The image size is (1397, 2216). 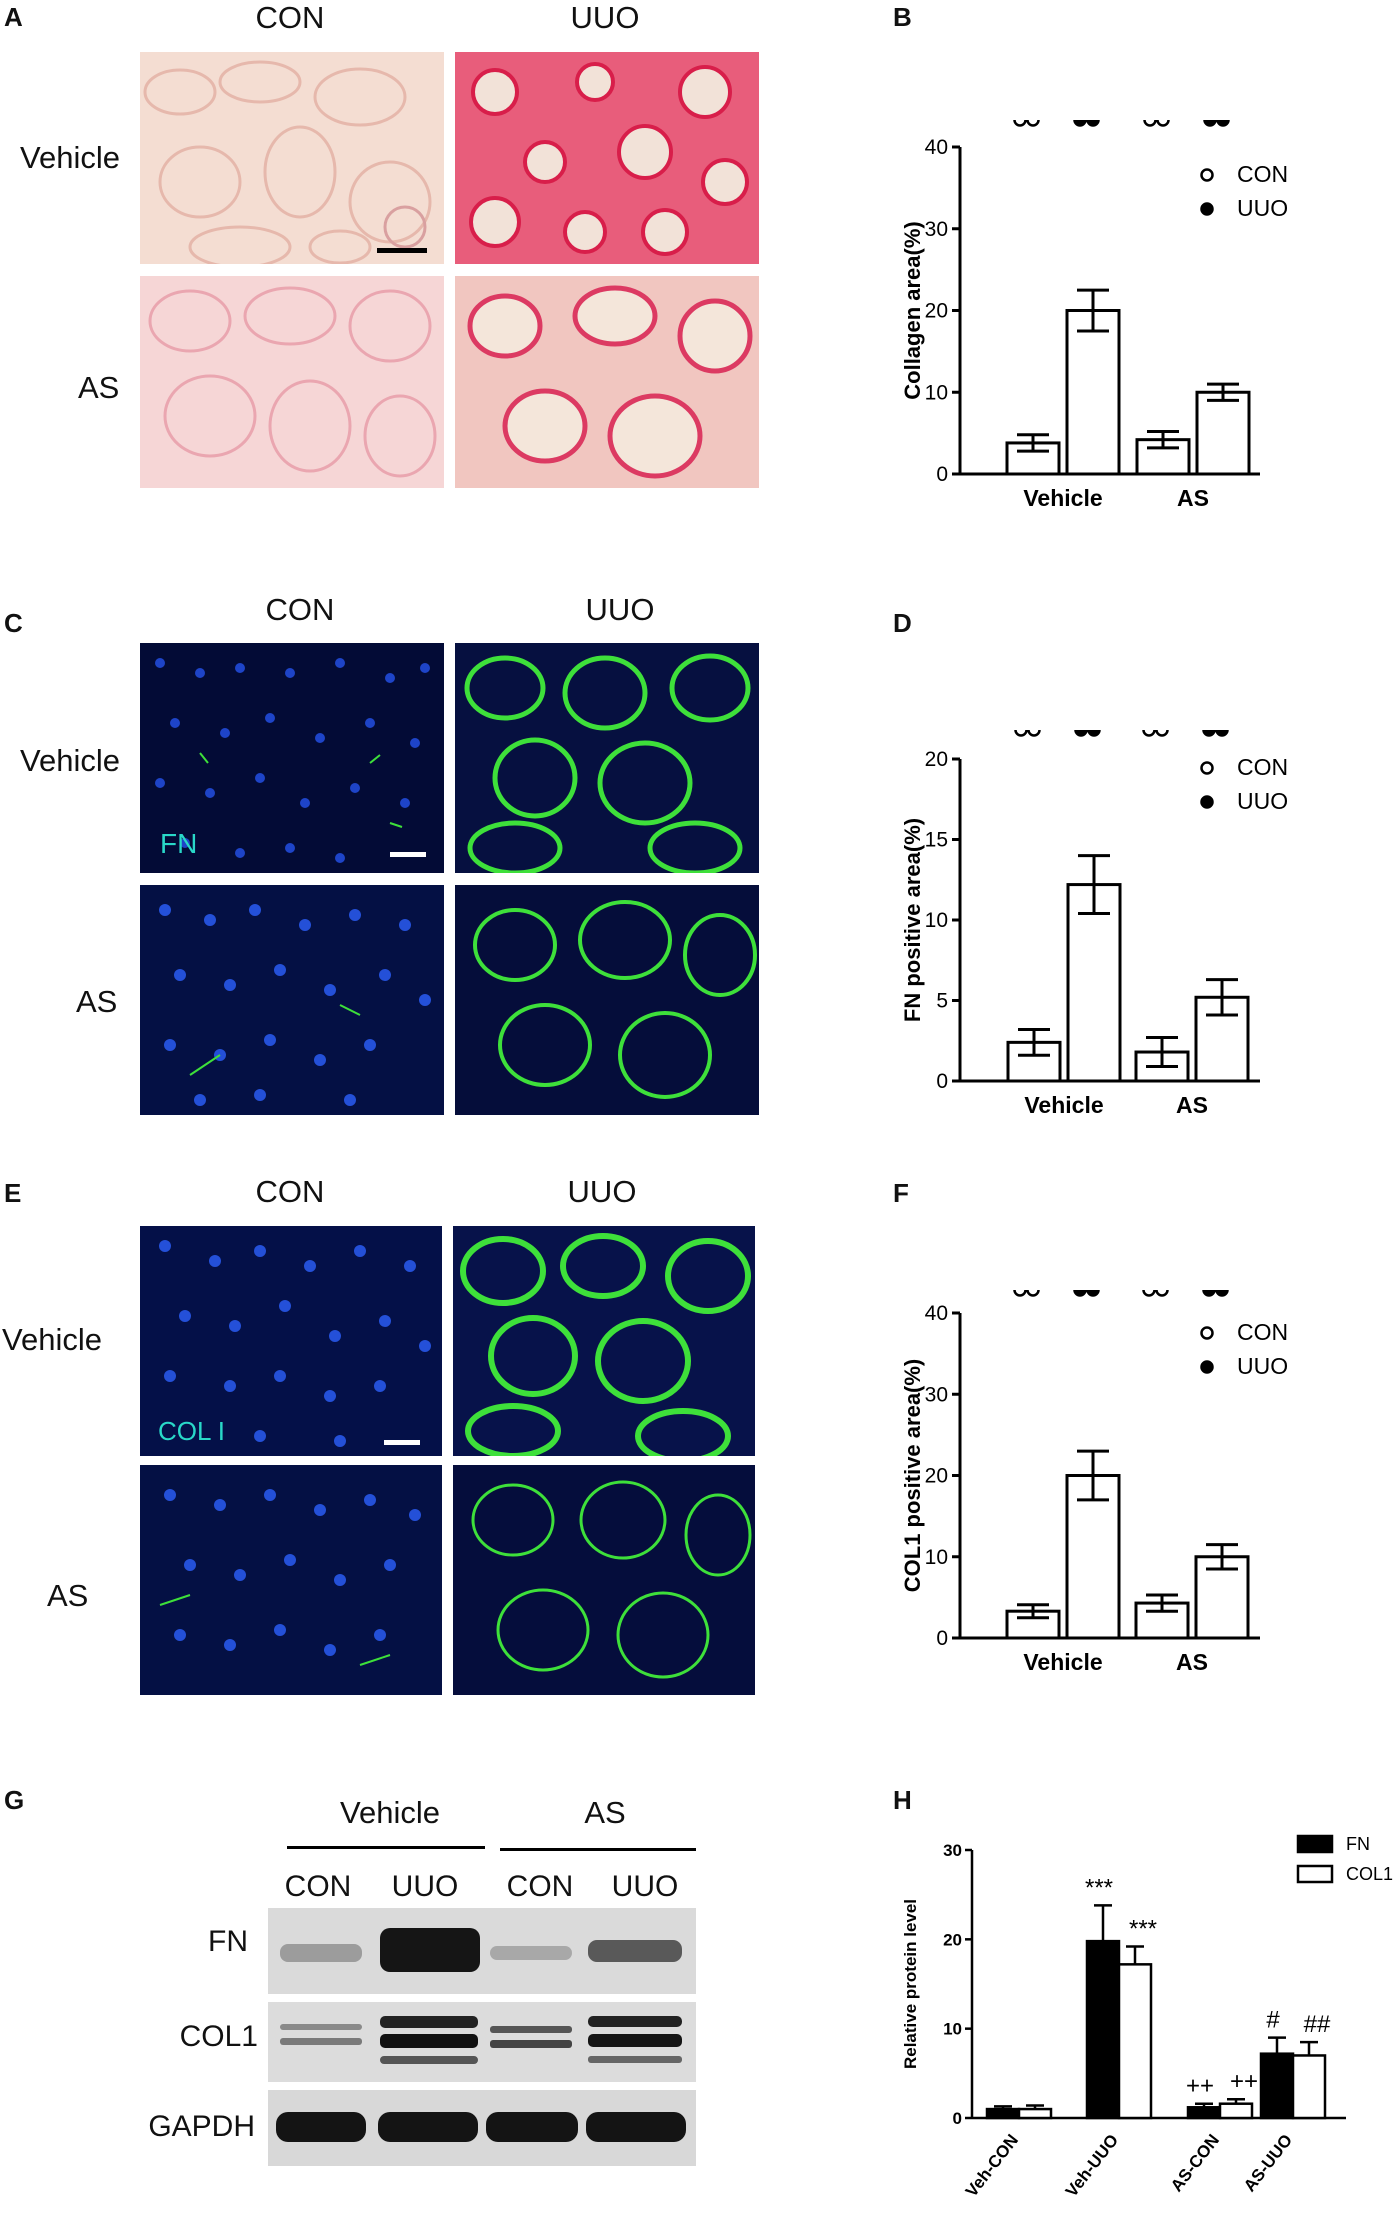 I want to click on blot-fn-art, so click(x=482, y=1951).